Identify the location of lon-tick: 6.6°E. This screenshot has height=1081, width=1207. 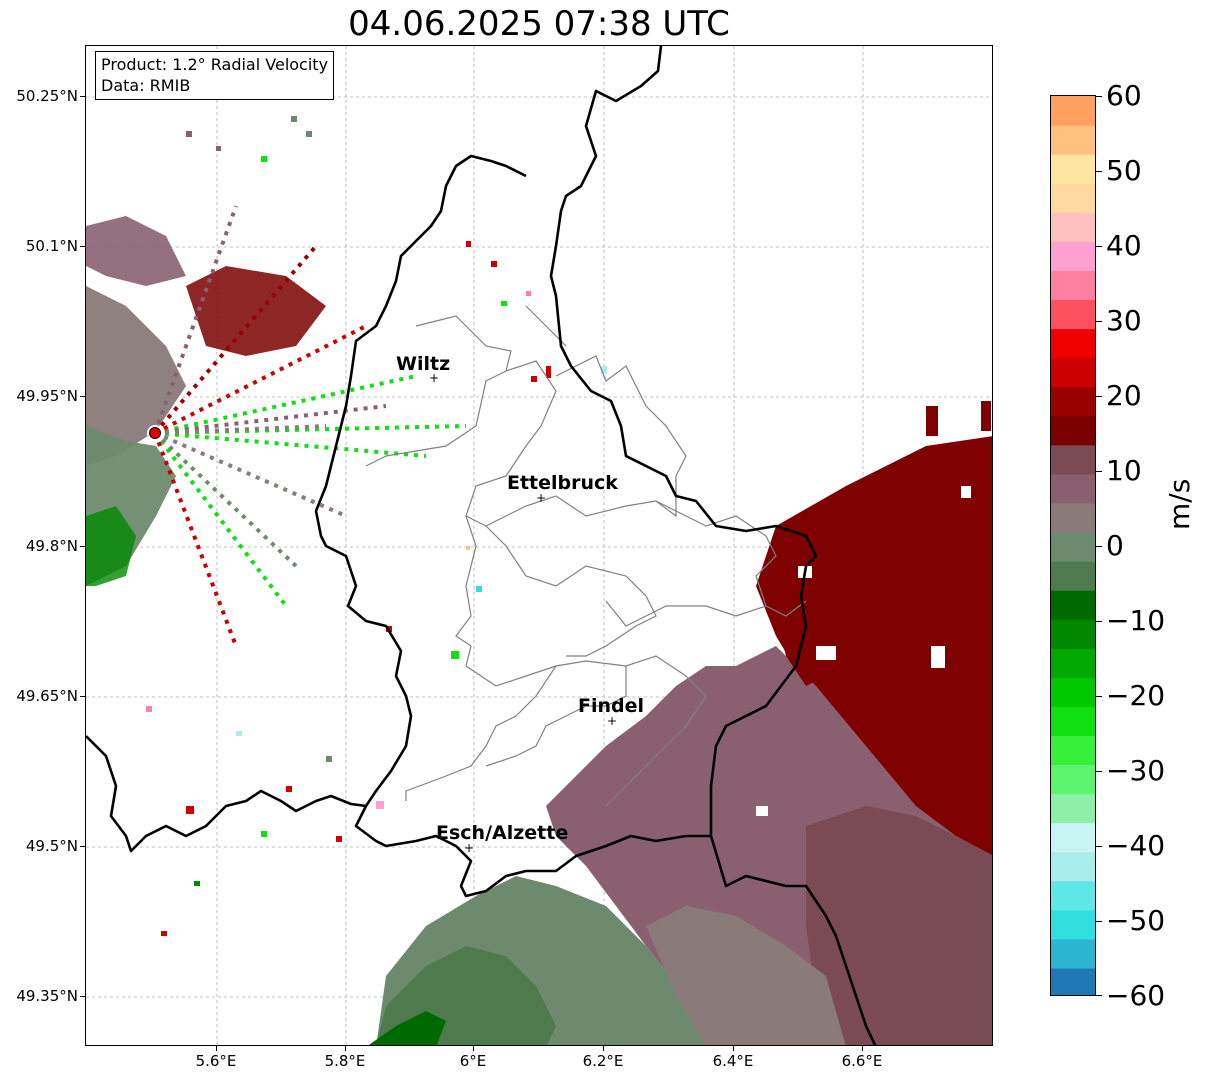
(862, 1061).